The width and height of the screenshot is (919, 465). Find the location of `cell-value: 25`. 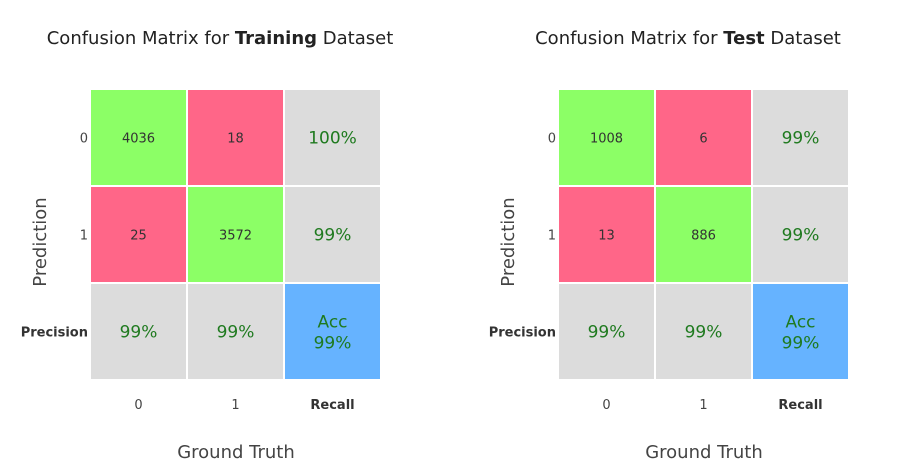

cell-value: 25 is located at coordinates (138, 236).